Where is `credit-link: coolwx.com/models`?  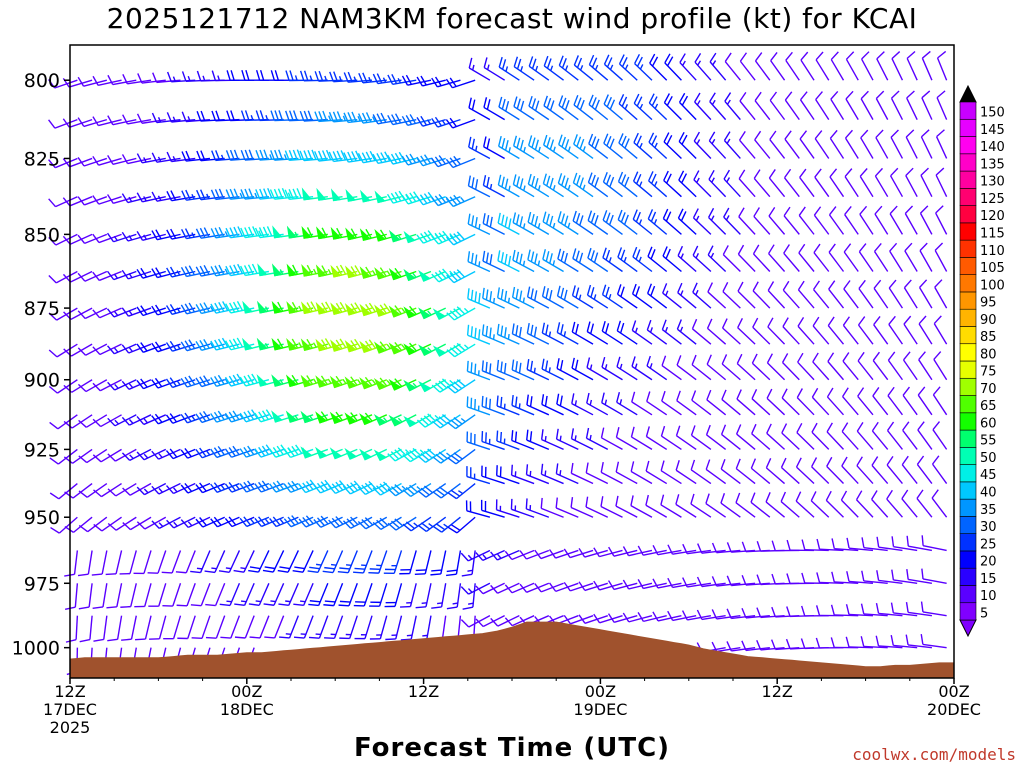 credit-link: coolwx.com/models is located at coordinates (934, 754).